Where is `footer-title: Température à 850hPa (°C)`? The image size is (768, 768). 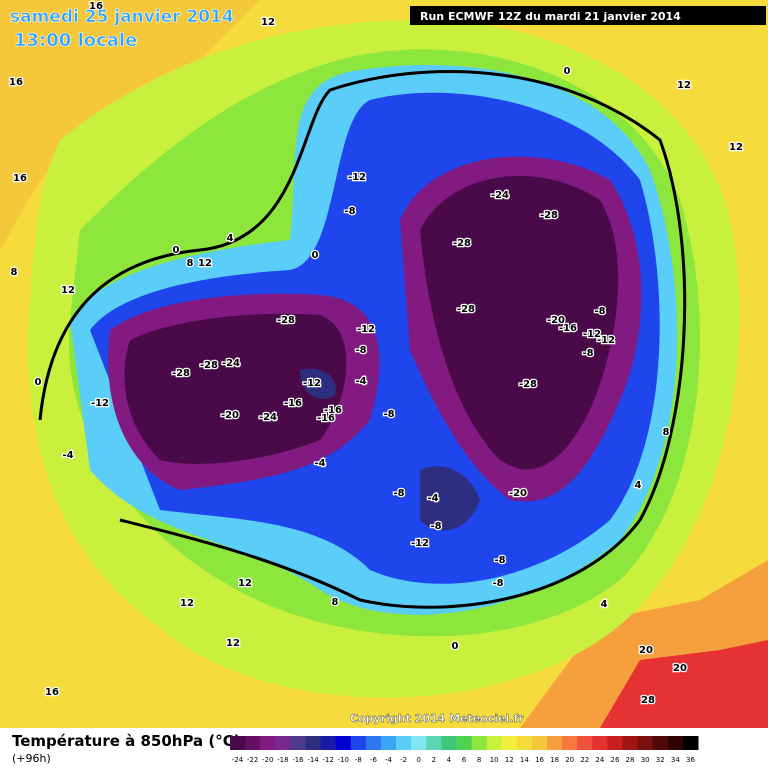 footer-title: Température à 850hPa (°C) is located at coordinates (126, 741).